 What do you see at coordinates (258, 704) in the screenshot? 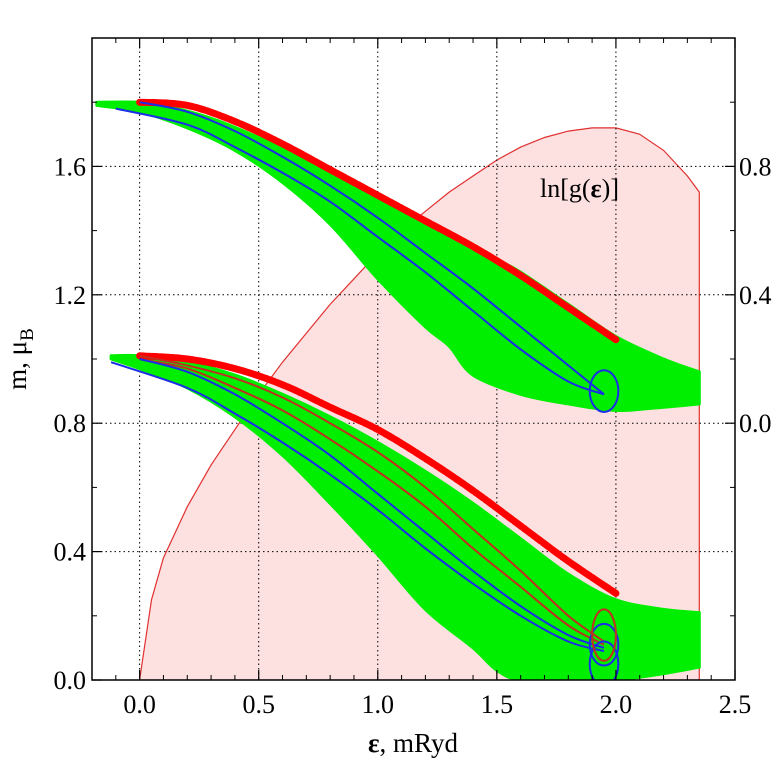
I see `x-tick-label-1: 0.5` at bounding box center [258, 704].